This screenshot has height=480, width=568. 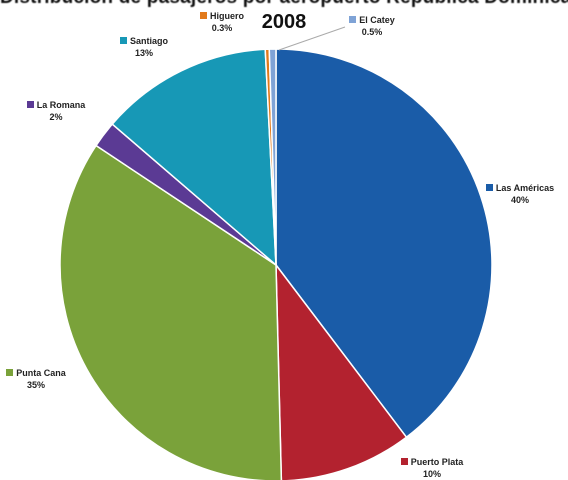 I want to click on slice-percent-higuero: 0.3%, so click(x=222, y=28).